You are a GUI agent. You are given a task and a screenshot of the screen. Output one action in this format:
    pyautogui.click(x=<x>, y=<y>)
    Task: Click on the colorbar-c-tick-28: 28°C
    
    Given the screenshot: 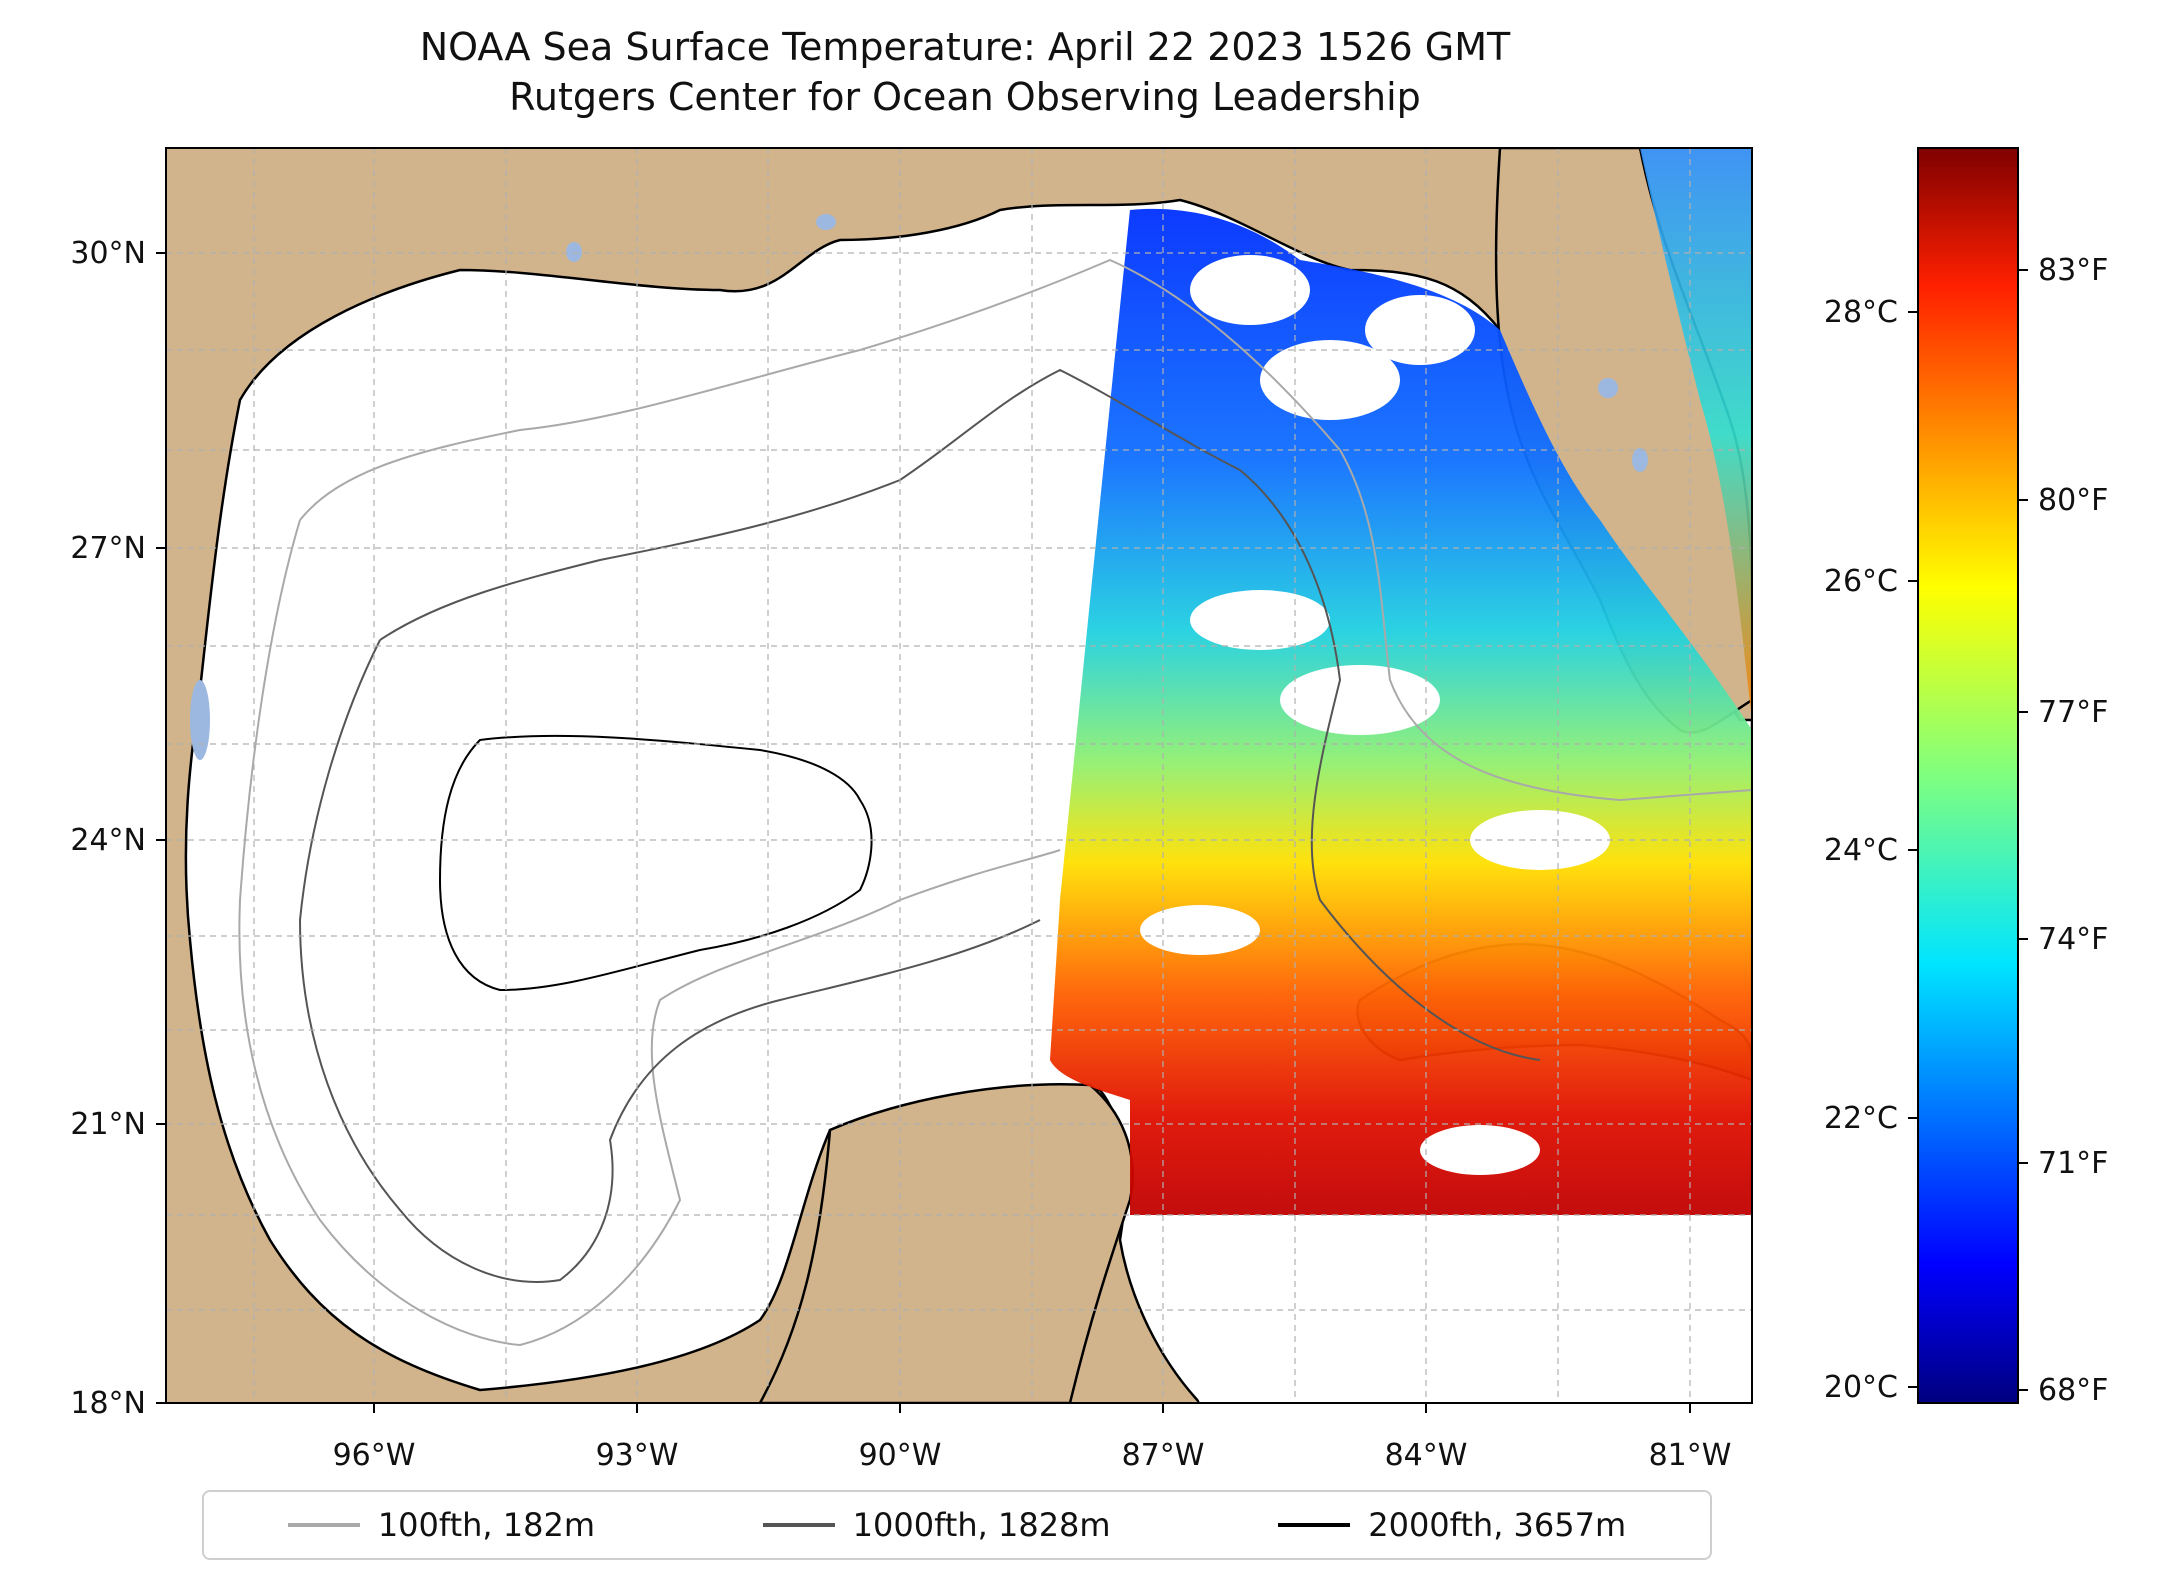 What is the action you would take?
    pyautogui.click(x=1861, y=312)
    